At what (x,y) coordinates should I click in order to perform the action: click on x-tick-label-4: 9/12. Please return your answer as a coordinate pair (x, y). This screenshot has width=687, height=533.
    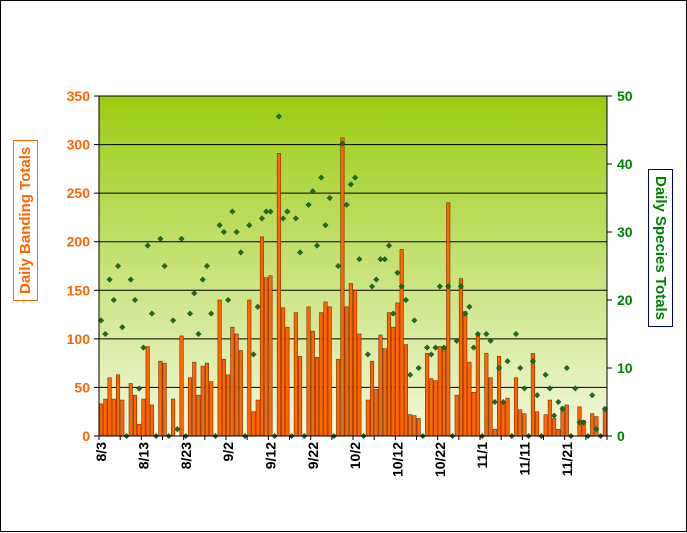
    Looking at the image, I should click on (270, 455).